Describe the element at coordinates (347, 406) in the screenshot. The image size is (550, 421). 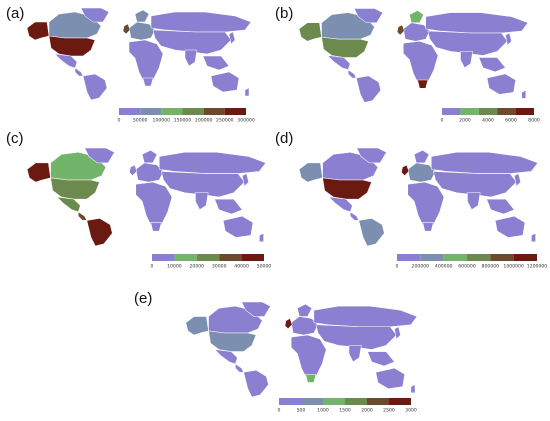
I see `color-legend: 0 500 1000 1500 2000 2500 3000` at that location.